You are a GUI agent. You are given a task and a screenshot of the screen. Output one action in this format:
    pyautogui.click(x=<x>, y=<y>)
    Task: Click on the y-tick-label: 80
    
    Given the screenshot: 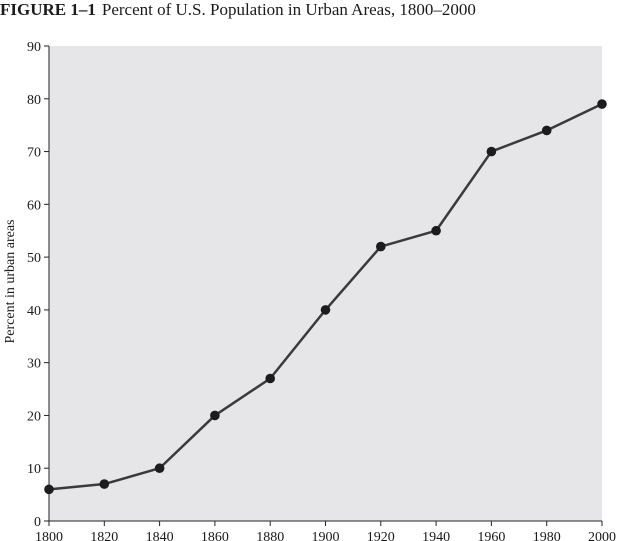 What is the action you would take?
    pyautogui.click(x=34, y=100)
    